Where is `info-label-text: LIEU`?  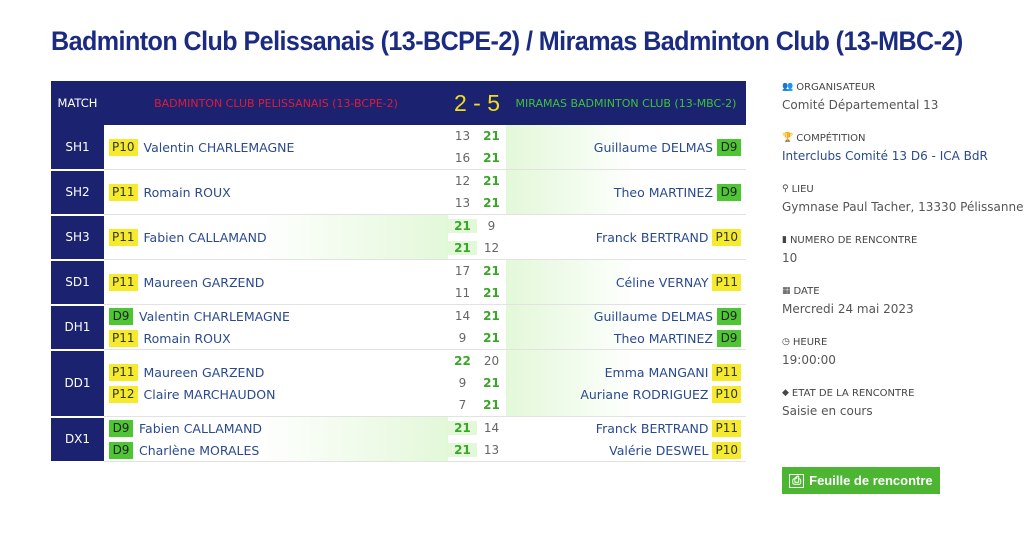
info-label-text: LIEU is located at coordinates (802, 189).